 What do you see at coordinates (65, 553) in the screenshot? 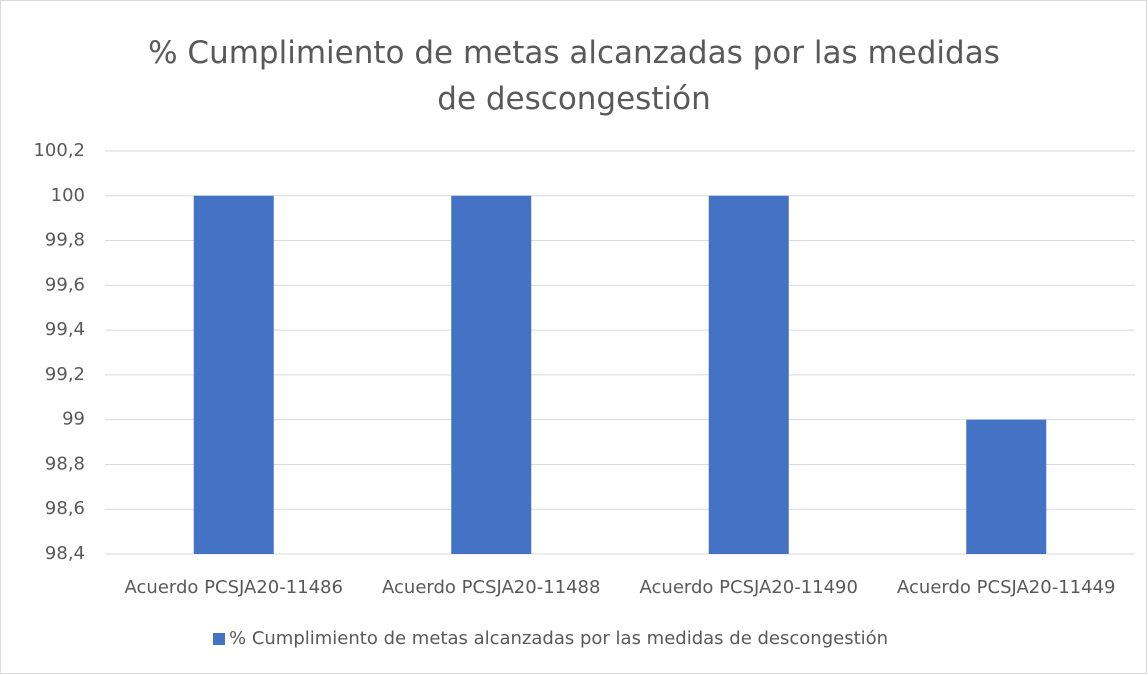
I see `y-tick-label: 98,4` at bounding box center [65, 553].